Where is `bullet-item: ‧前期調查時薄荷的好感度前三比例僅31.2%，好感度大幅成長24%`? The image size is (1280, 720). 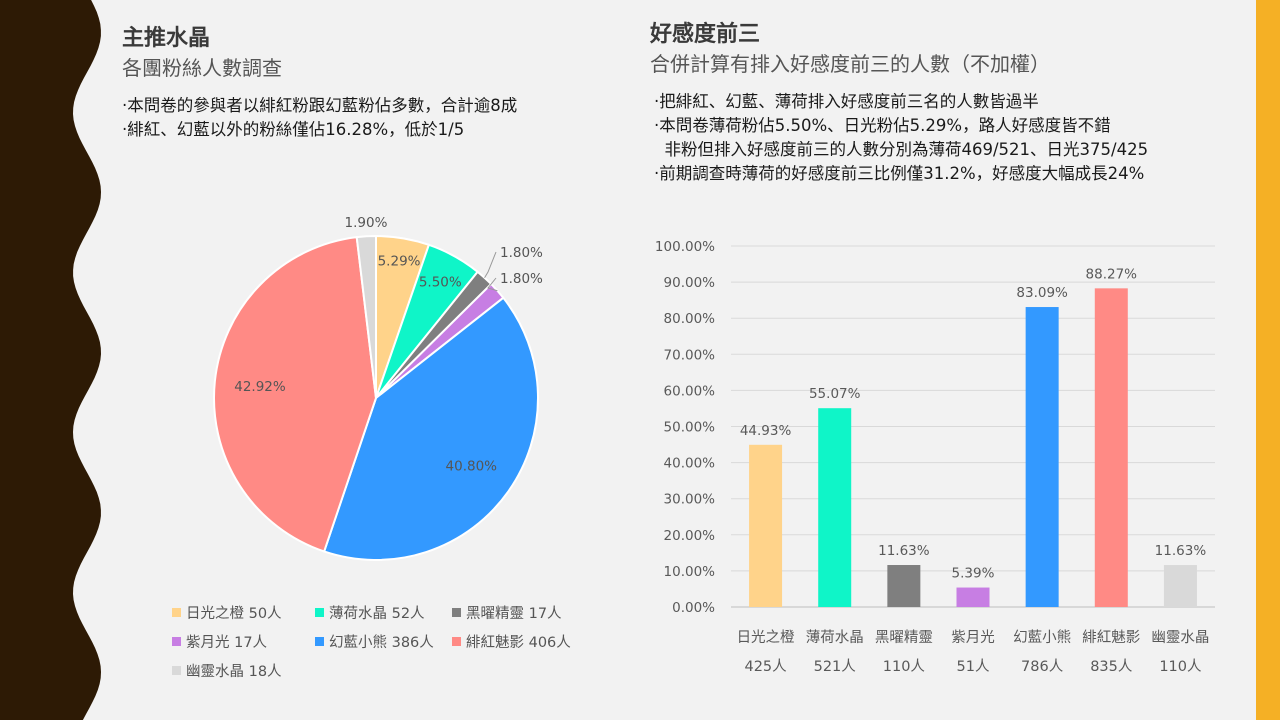
bullet-item: ‧前期調查時薄荷的好感度前三比例僅31.2%，好感度大幅成長24% is located at coordinates (899, 173).